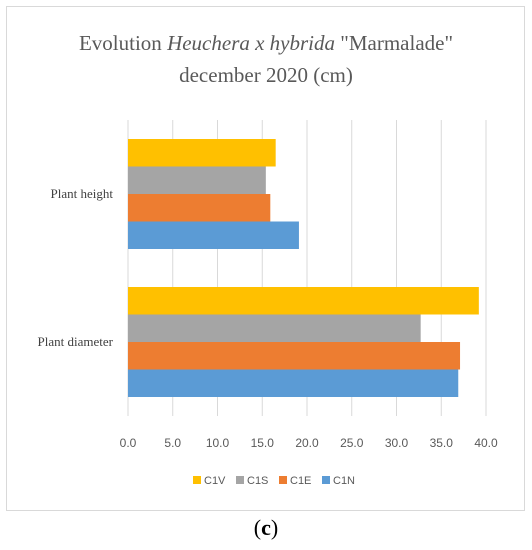 The image size is (532, 550). I want to click on legend-label-c1n: C1N, so click(344, 481).